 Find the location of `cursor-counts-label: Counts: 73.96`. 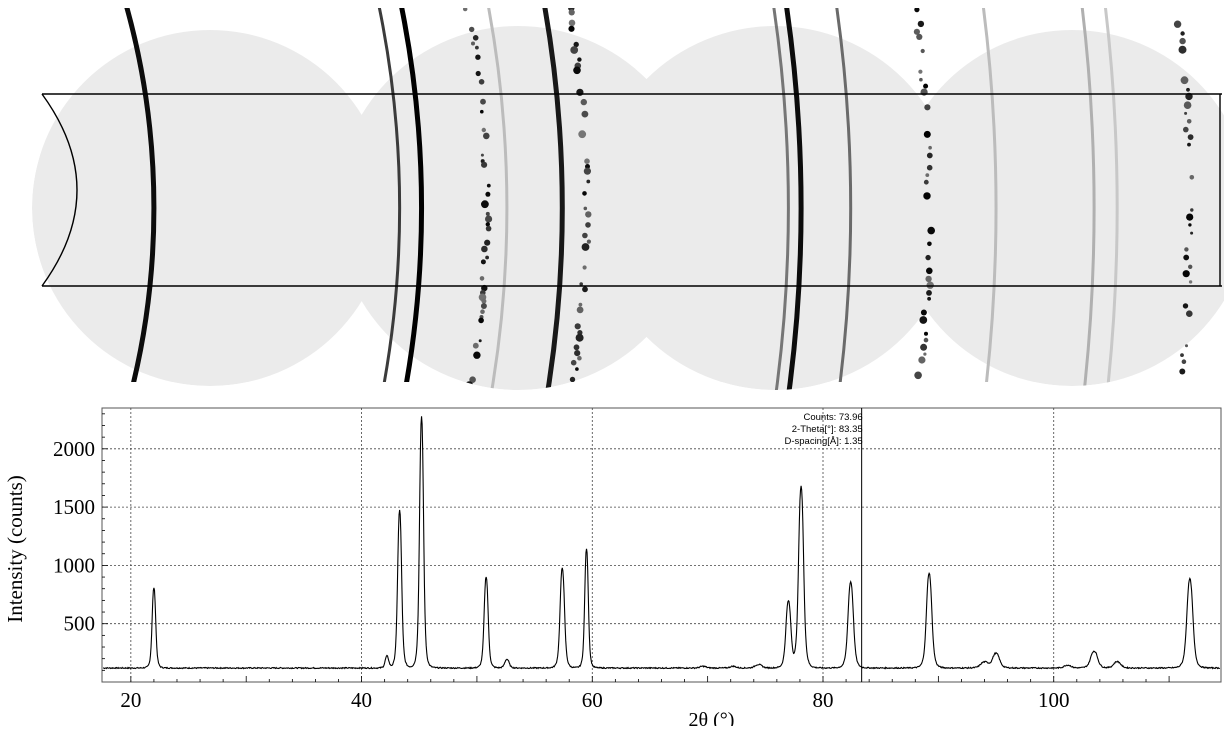

cursor-counts-label: Counts: 73.96 is located at coordinates (832, 417).